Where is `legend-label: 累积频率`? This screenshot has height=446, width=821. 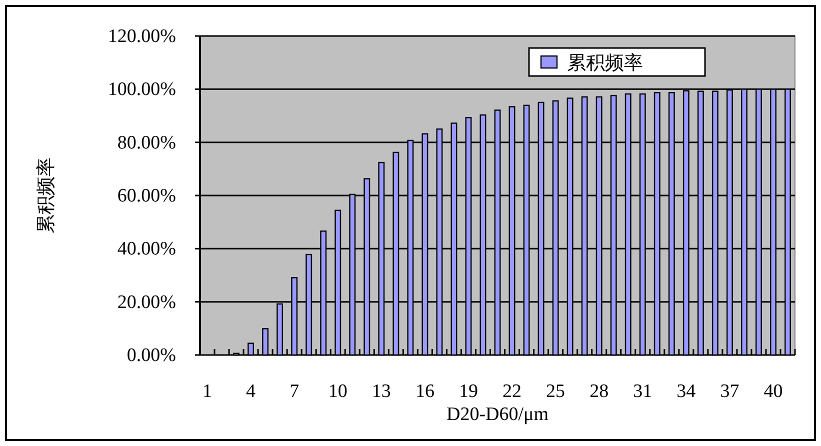
legend-label: 累积频率 is located at coordinates (605, 63).